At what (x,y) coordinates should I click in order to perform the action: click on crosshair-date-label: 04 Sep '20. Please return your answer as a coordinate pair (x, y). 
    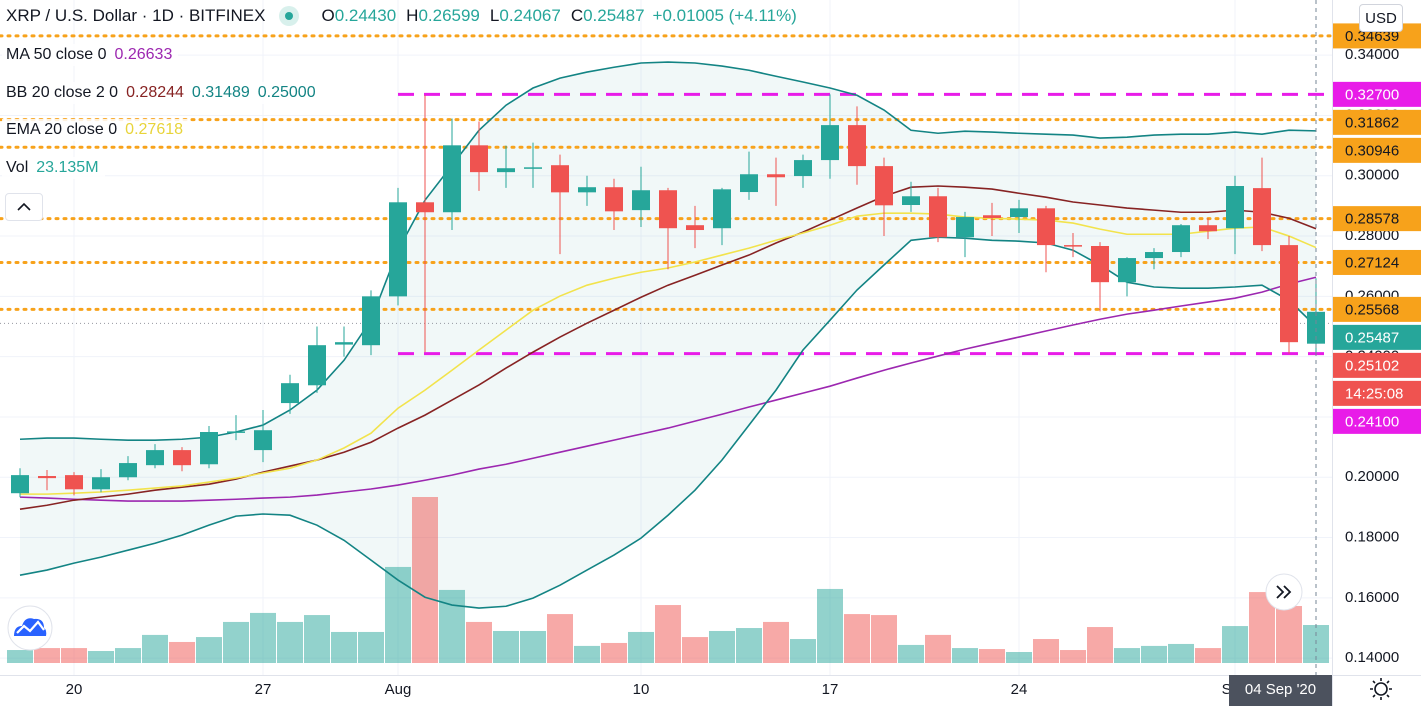
    Looking at the image, I should click on (1280, 689).